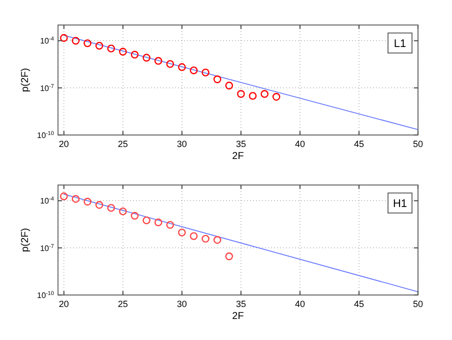 The width and height of the screenshot is (452, 340). I want to click on annotation: L1, so click(400, 44).